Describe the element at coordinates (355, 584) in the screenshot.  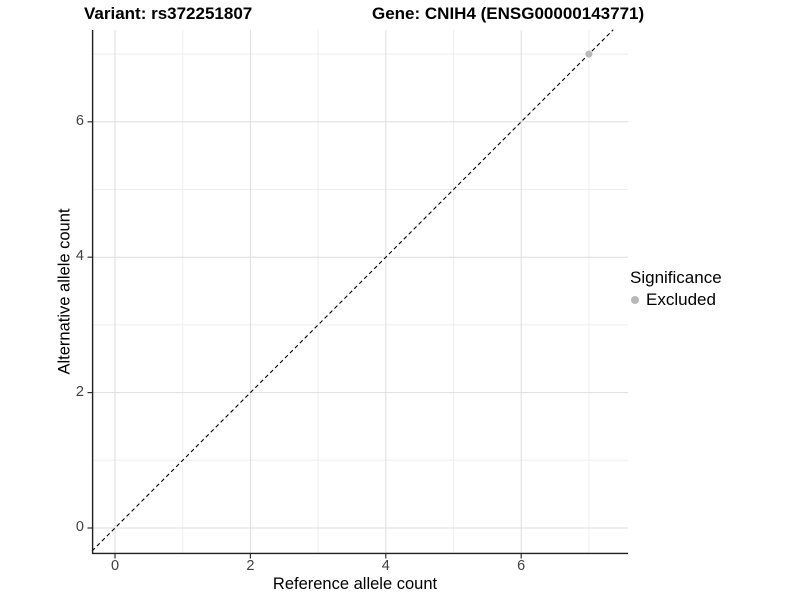
I see `x-axis-title: Reference allele count` at that location.